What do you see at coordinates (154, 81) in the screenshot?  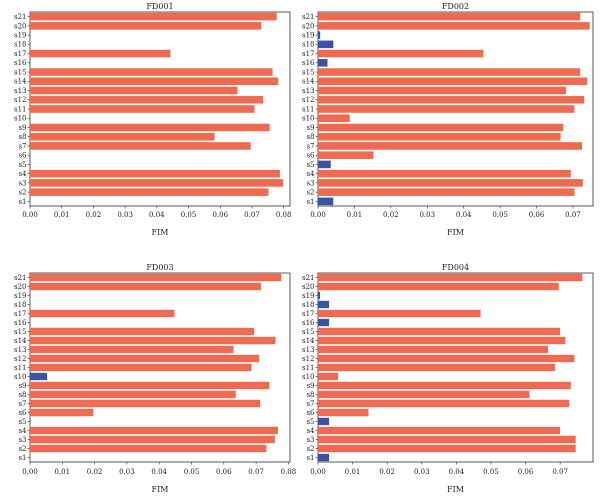 I see `bar-s14` at bounding box center [154, 81].